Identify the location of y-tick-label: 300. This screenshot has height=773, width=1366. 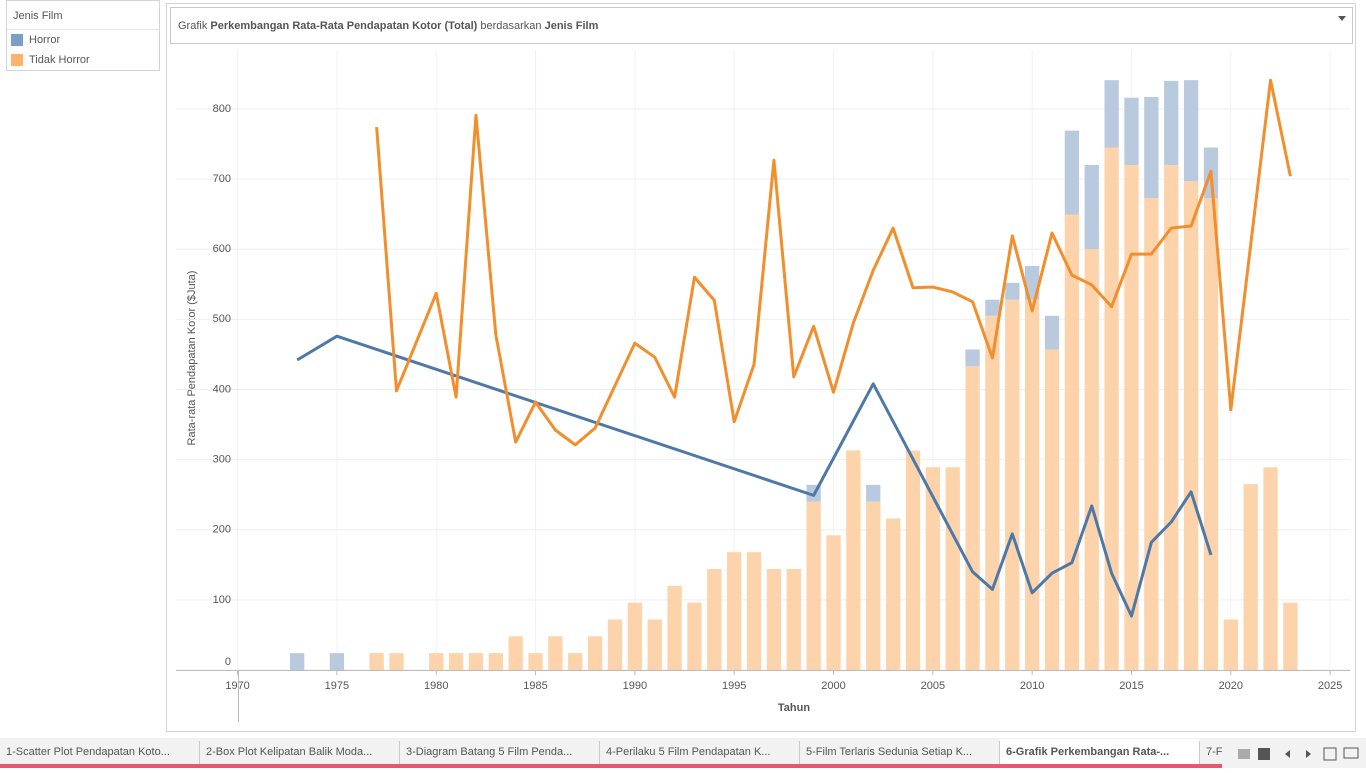
(222, 459).